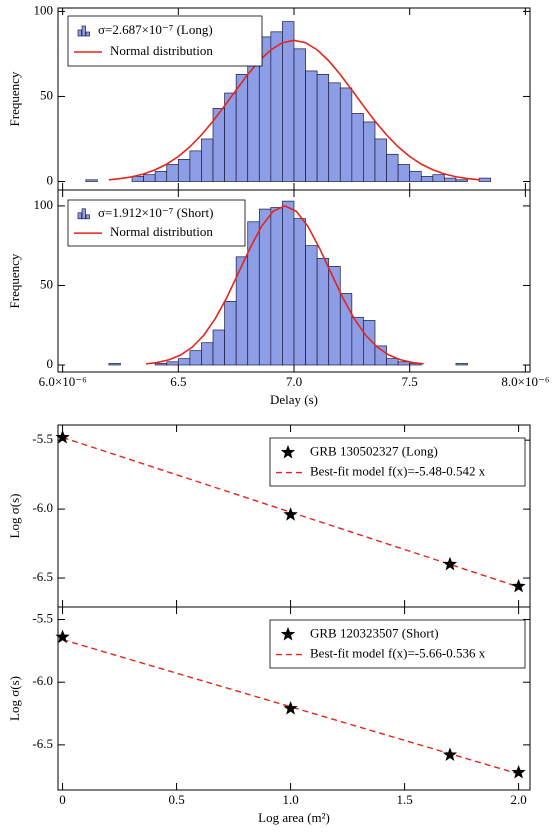 The height and width of the screenshot is (832, 555). What do you see at coordinates (374, 632) in the screenshot?
I see `legend-label: GRB 120323507 (Short)` at bounding box center [374, 632].